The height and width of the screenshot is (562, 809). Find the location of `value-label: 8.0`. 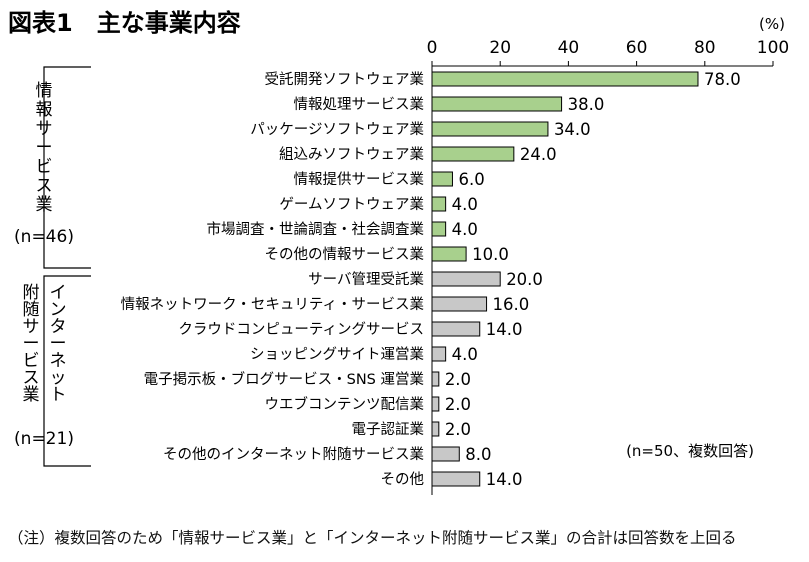

value-label: 8.0 is located at coordinates (478, 454).